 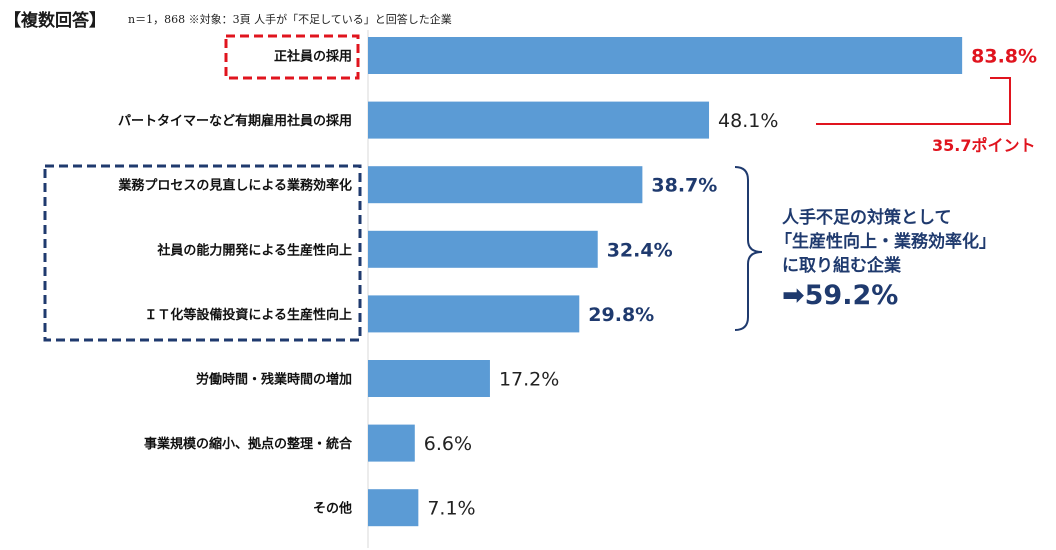 What do you see at coordinates (290, 19) in the screenshot?
I see `sample-note: n＝1，868 ※対象：3頁 人手が「不足している」と回答した企業` at bounding box center [290, 19].